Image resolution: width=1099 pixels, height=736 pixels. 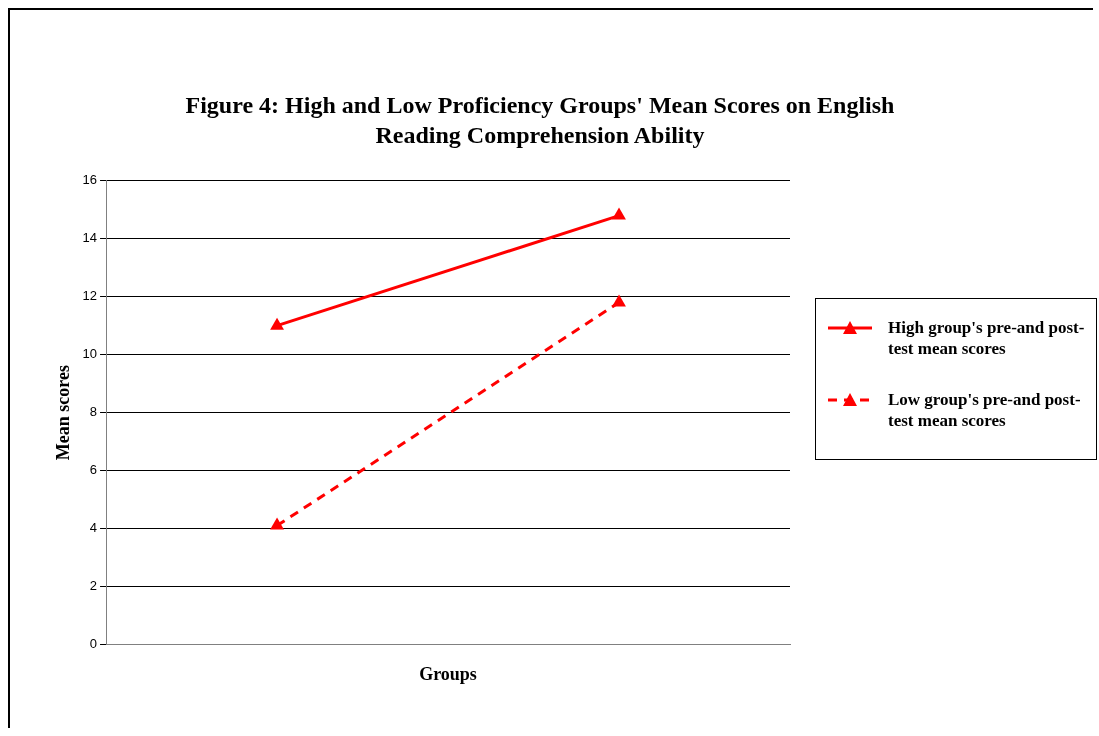 I want to click on y-axis-title: Mean scores, so click(x=63, y=413).